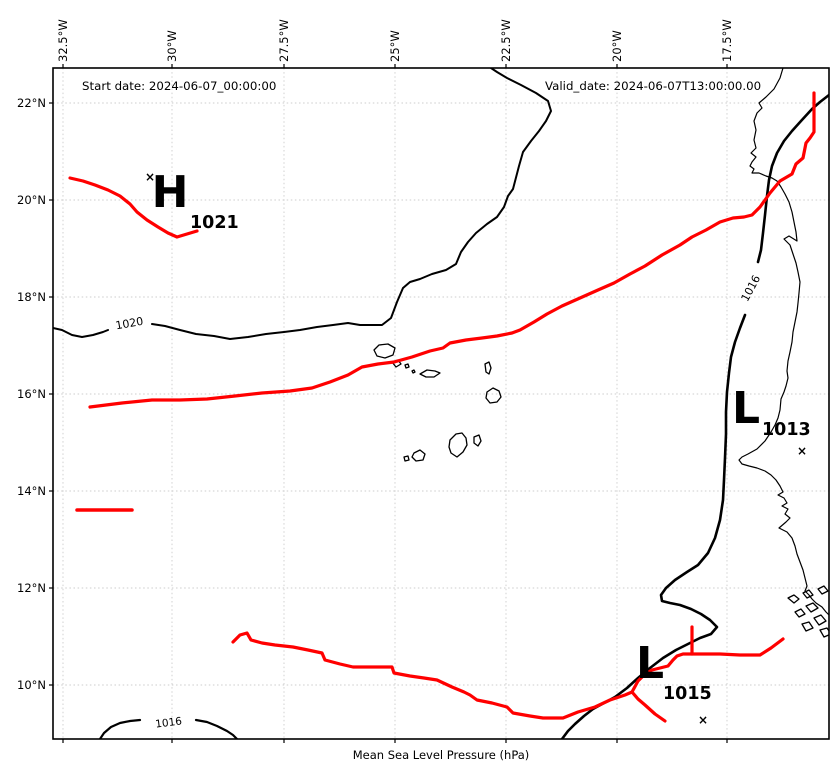 The width and height of the screenshot is (837, 783). What do you see at coordinates (792, 178) in the screenshot?
I see `isobar-1016-north` at bounding box center [792, 178].